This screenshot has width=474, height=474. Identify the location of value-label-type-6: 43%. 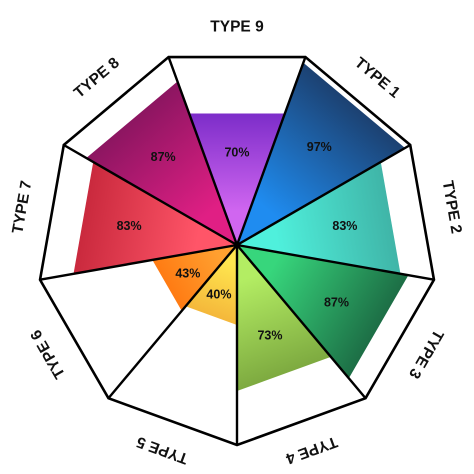
(187, 273).